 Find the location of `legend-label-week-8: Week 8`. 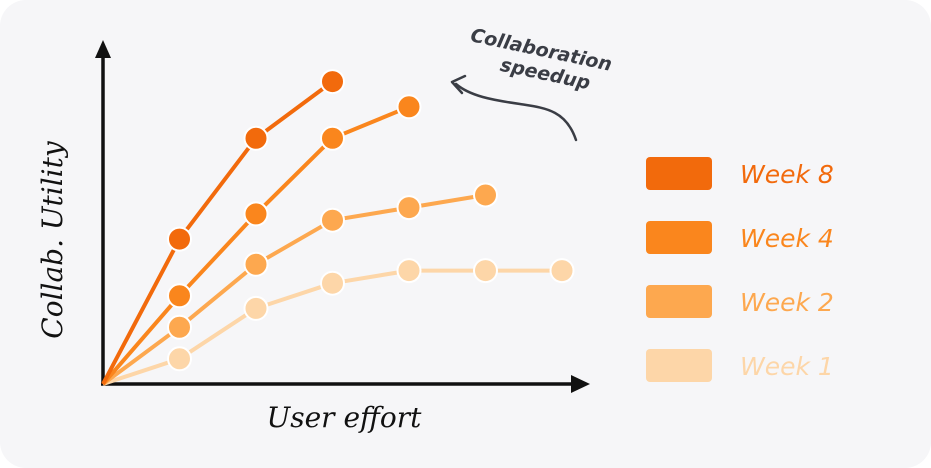

legend-label-week-8: Week 8 is located at coordinates (787, 174).